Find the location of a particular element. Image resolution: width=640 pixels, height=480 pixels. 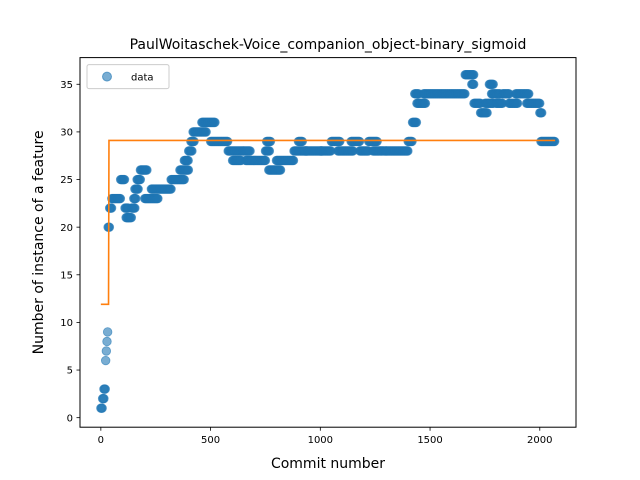

legend-label-data: data is located at coordinates (142, 78).